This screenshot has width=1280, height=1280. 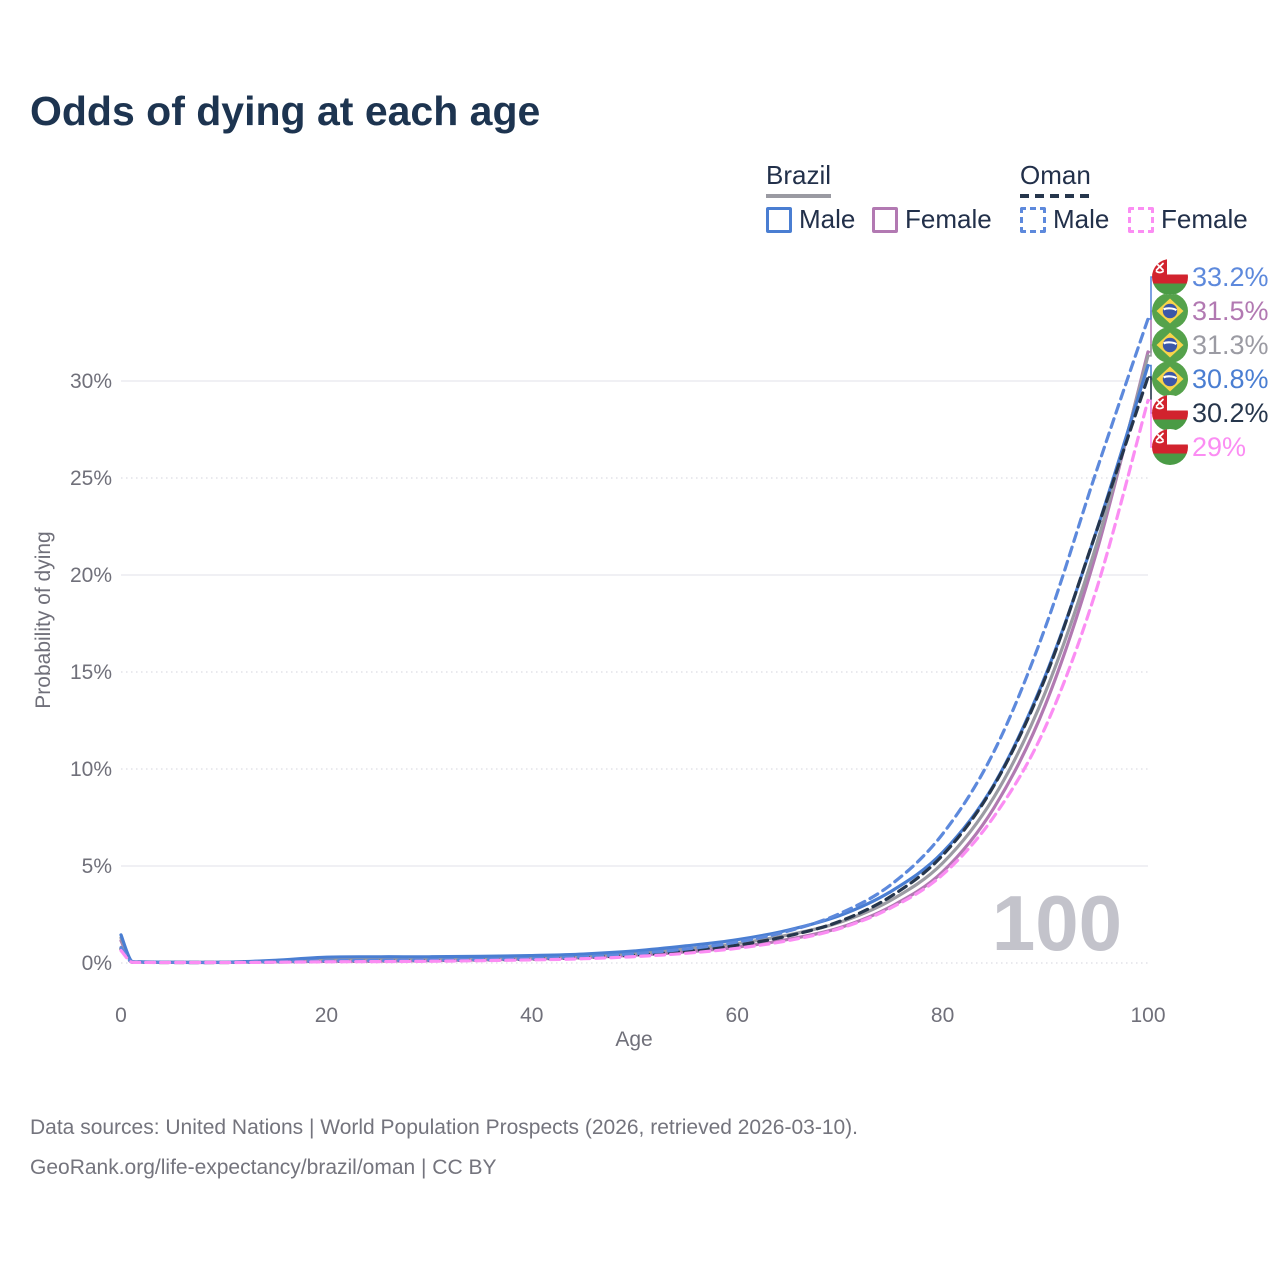 What do you see at coordinates (1230, 413) in the screenshot?
I see `end-label-value-oman-both-sexes: 30.2%` at bounding box center [1230, 413].